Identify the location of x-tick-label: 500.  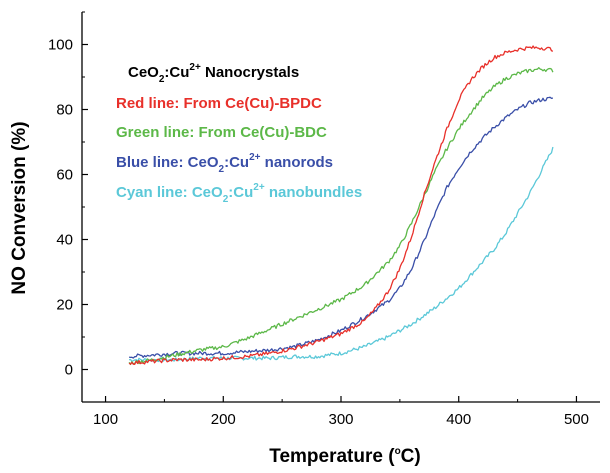
(576, 419).